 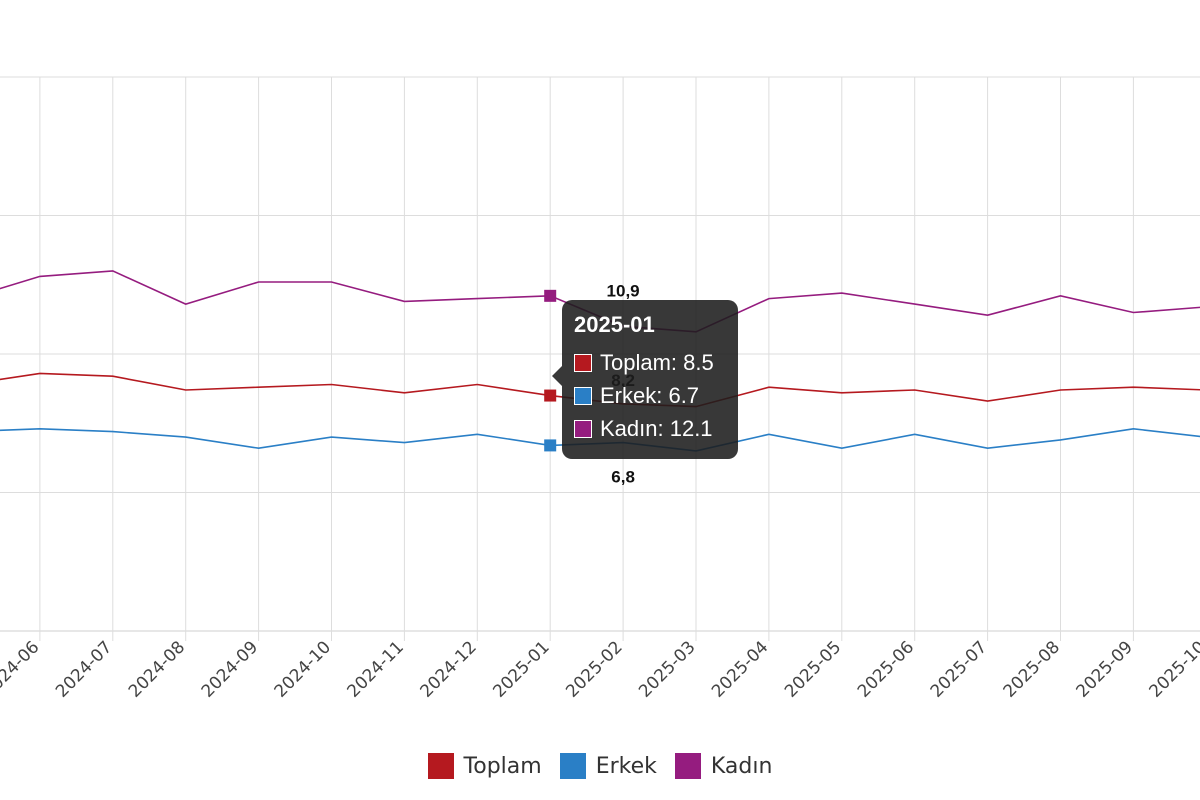 What do you see at coordinates (614, 324) in the screenshot?
I see `tooltip-title: 2025-01` at bounding box center [614, 324].